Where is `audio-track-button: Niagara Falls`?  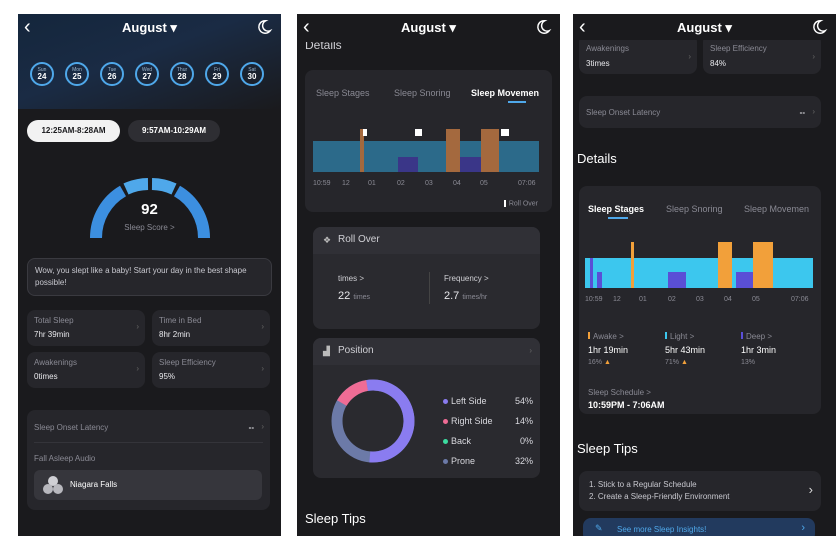 audio-track-button: Niagara Falls is located at coordinates (148, 485).